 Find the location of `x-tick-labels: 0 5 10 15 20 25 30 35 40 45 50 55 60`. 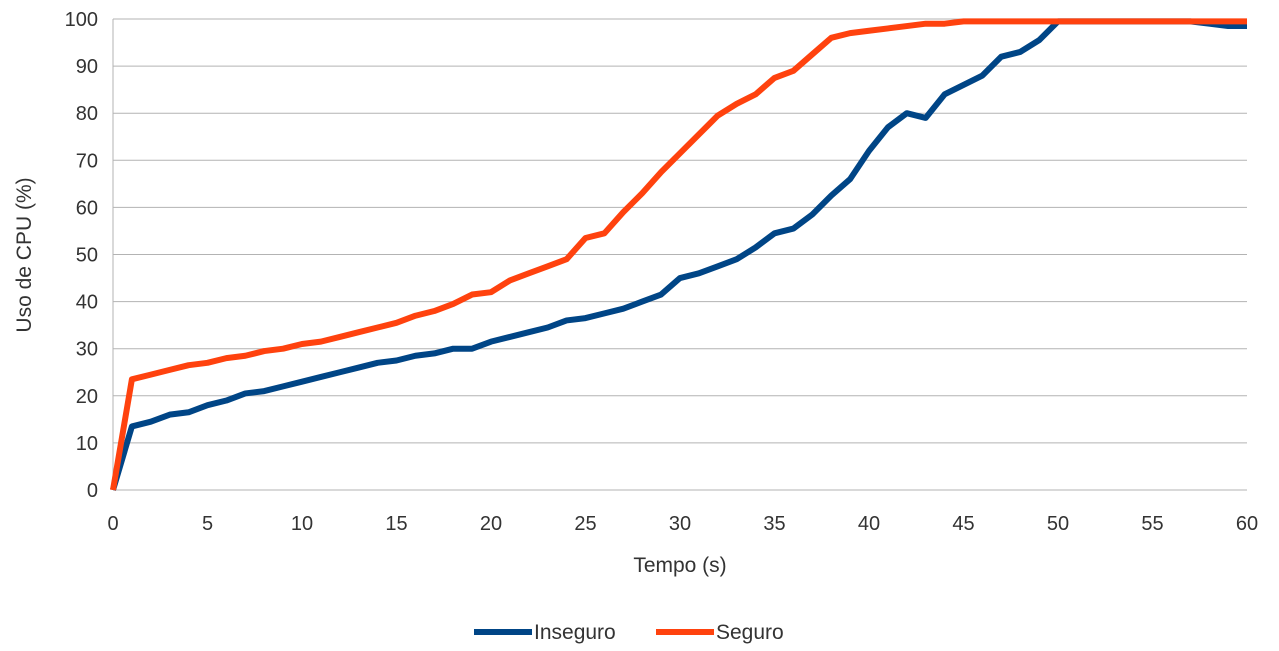

x-tick-labels: 0 5 10 15 20 25 30 35 40 45 50 55 60 is located at coordinates (682, 524).